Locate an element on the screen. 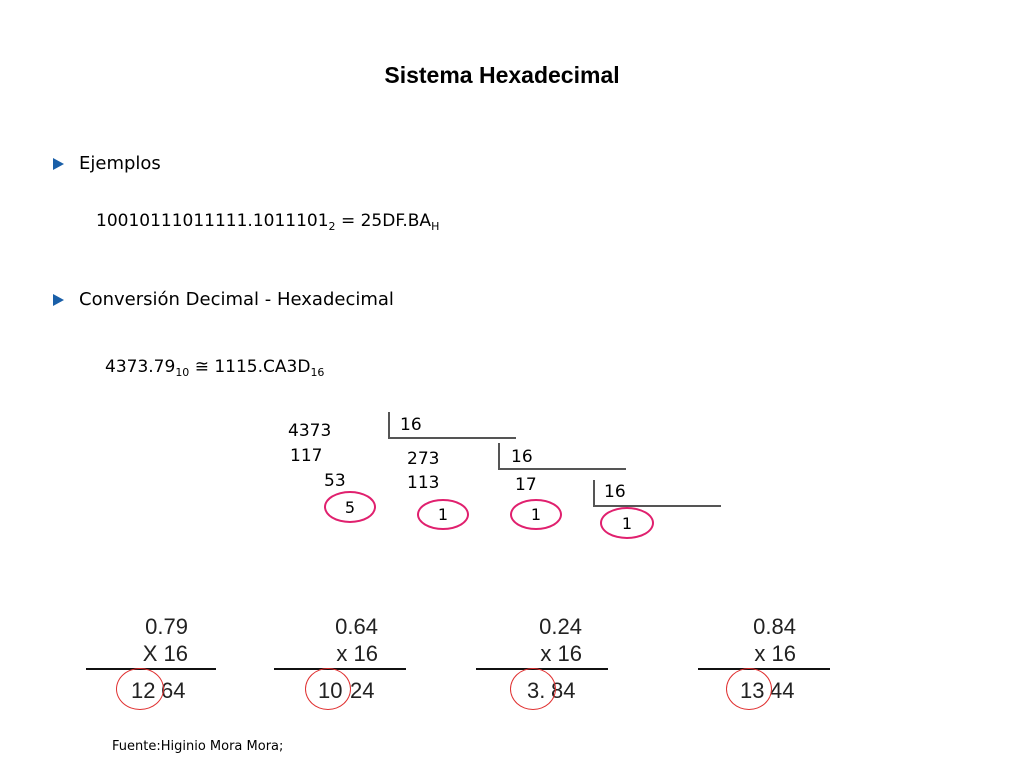 This screenshot has height=768, width=1024. quotient-17: 17 is located at coordinates (526, 485).